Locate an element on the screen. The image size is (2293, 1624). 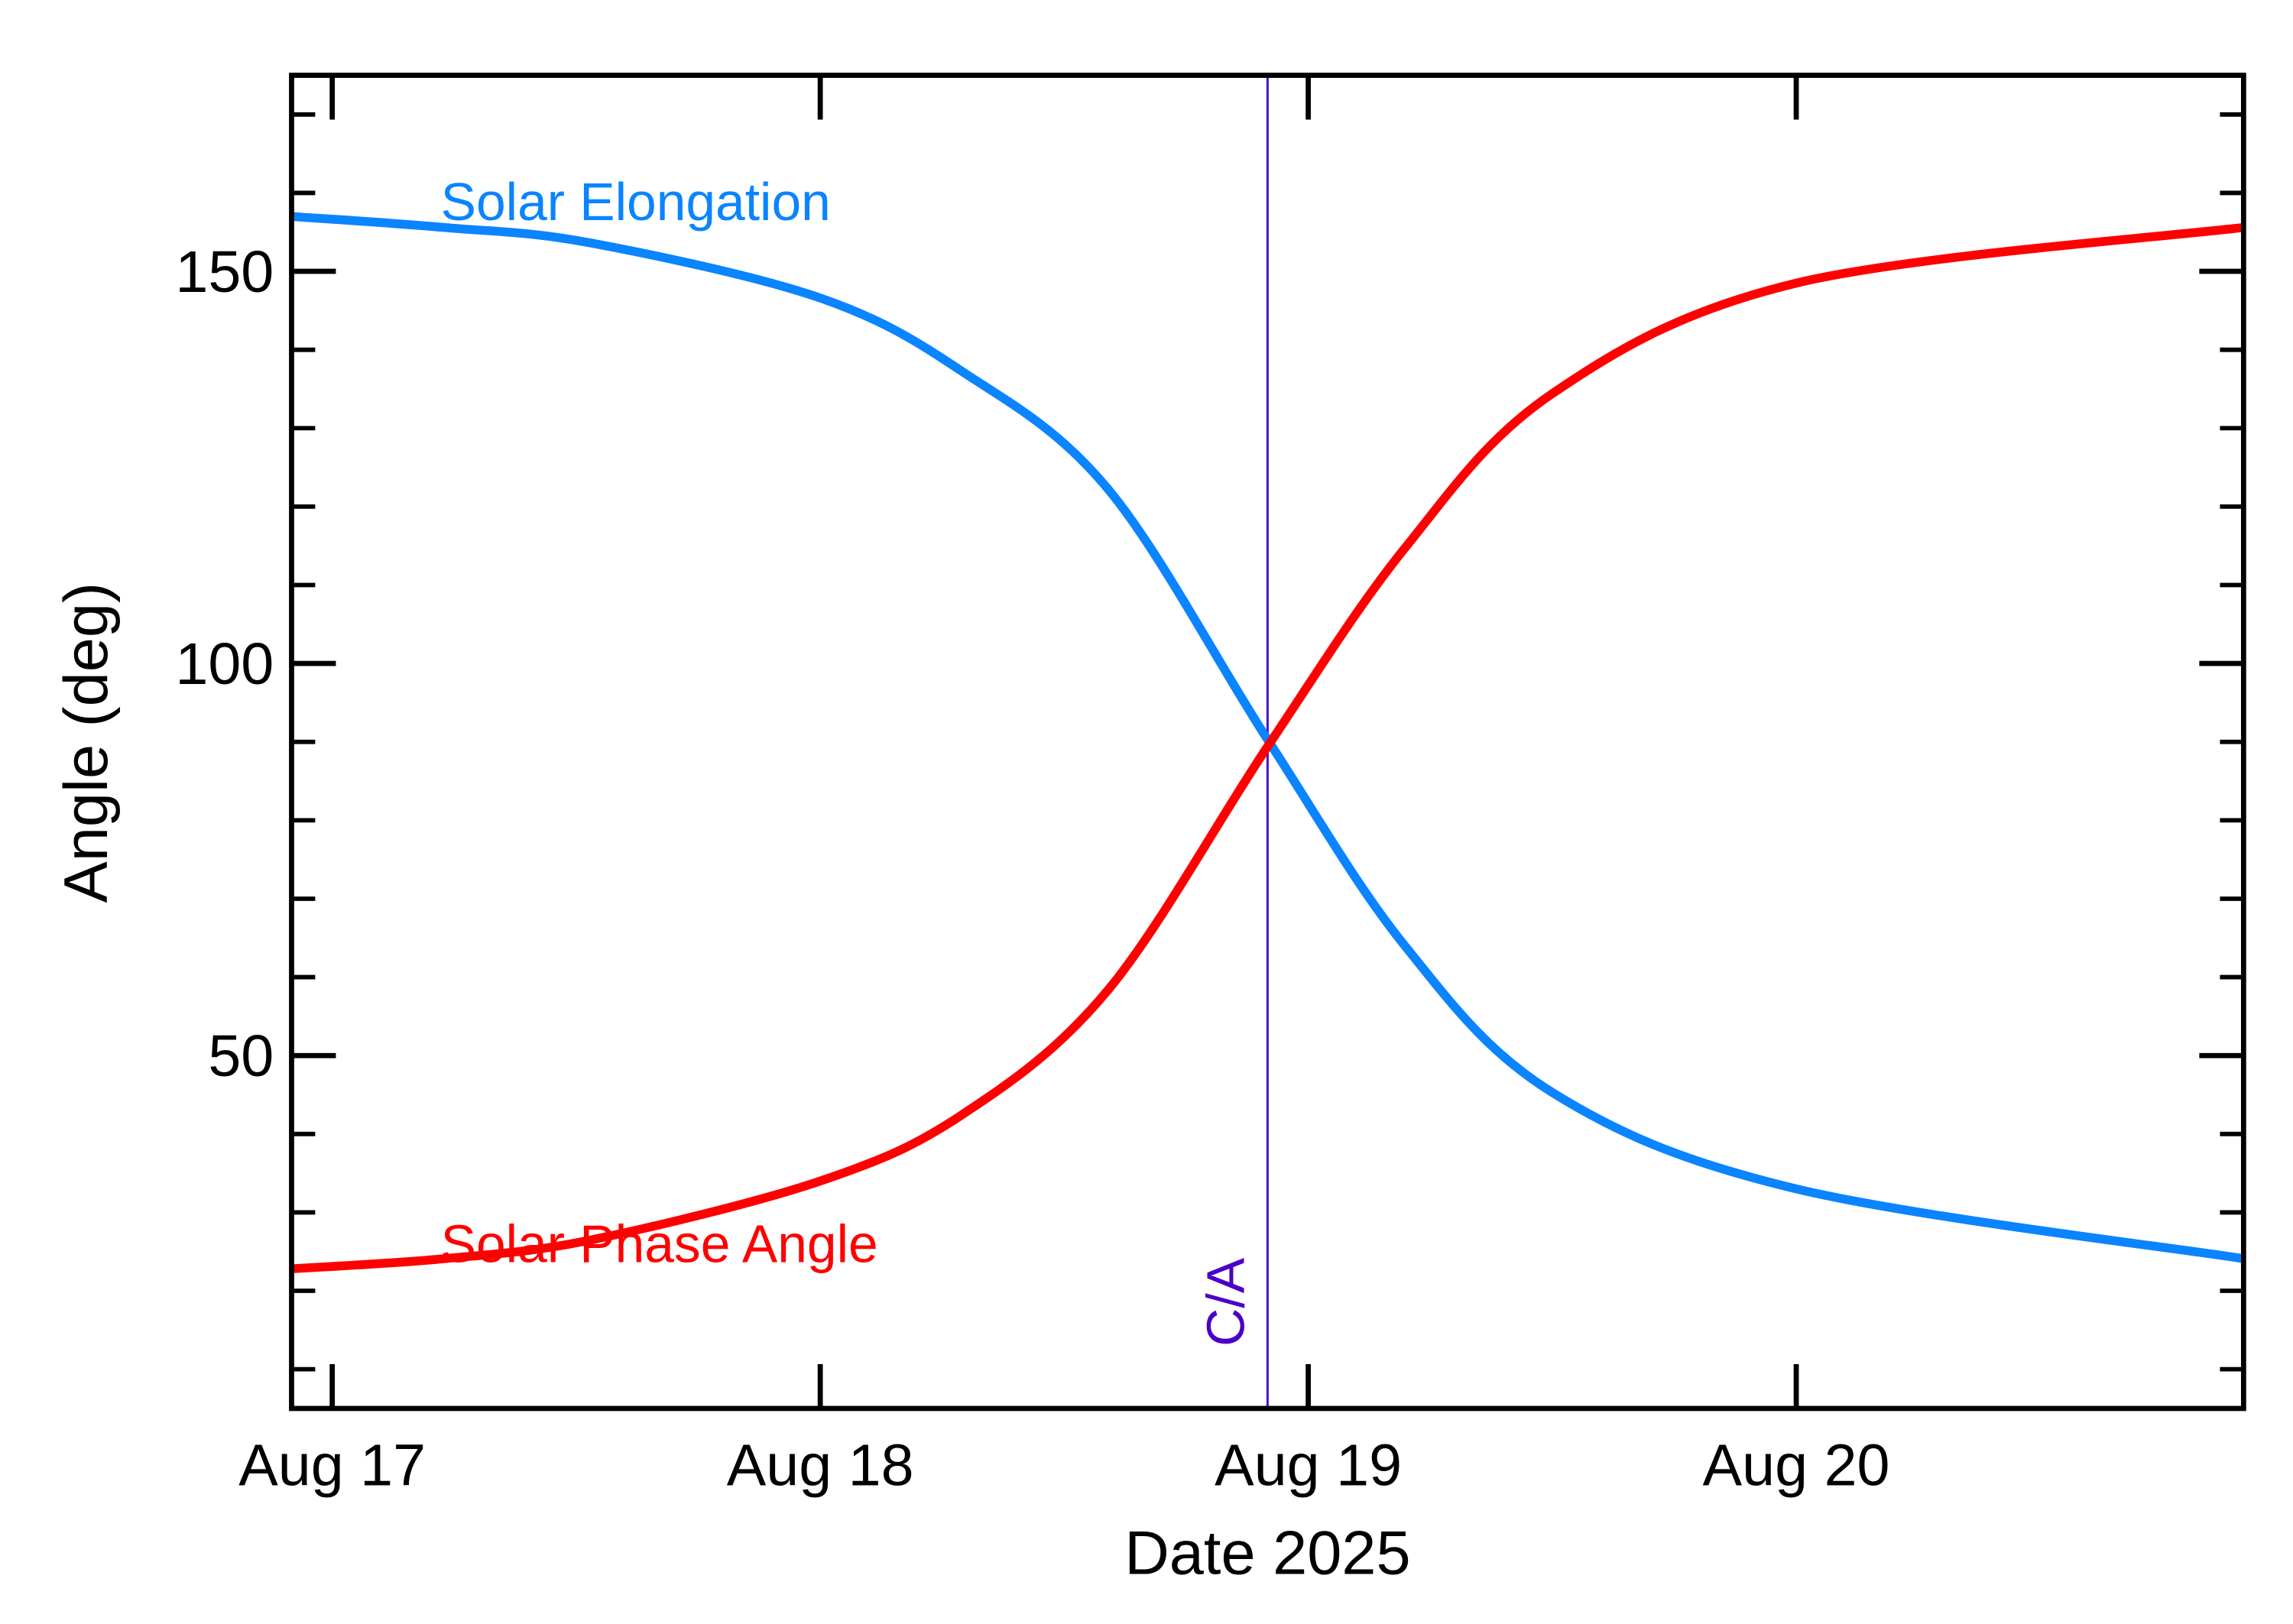
y-axis-title: Angle (deg) is located at coordinates (86, 742).